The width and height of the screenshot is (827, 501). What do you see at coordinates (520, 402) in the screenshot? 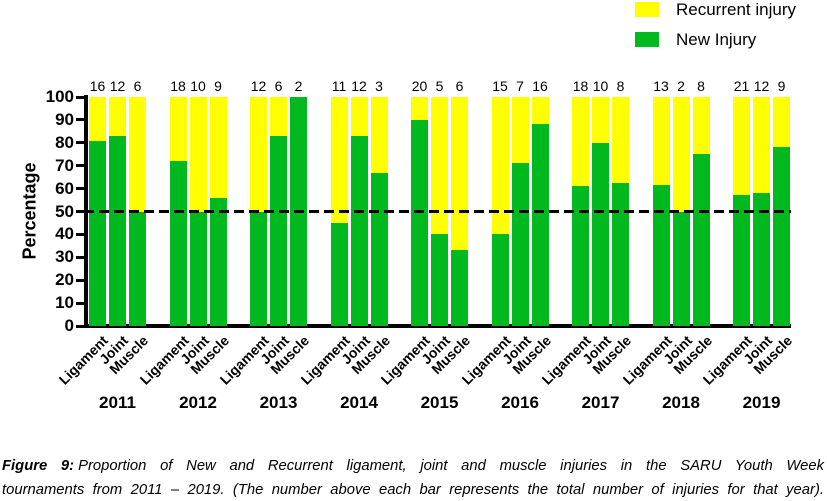
I see `year-label-2016: 2016` at bounding box center [520, 402].